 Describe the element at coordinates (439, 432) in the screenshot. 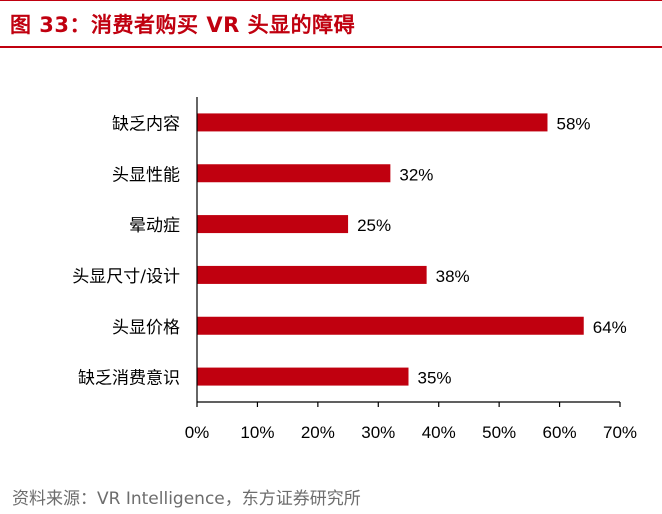

I see `x-tick-label: 40%` at that location.